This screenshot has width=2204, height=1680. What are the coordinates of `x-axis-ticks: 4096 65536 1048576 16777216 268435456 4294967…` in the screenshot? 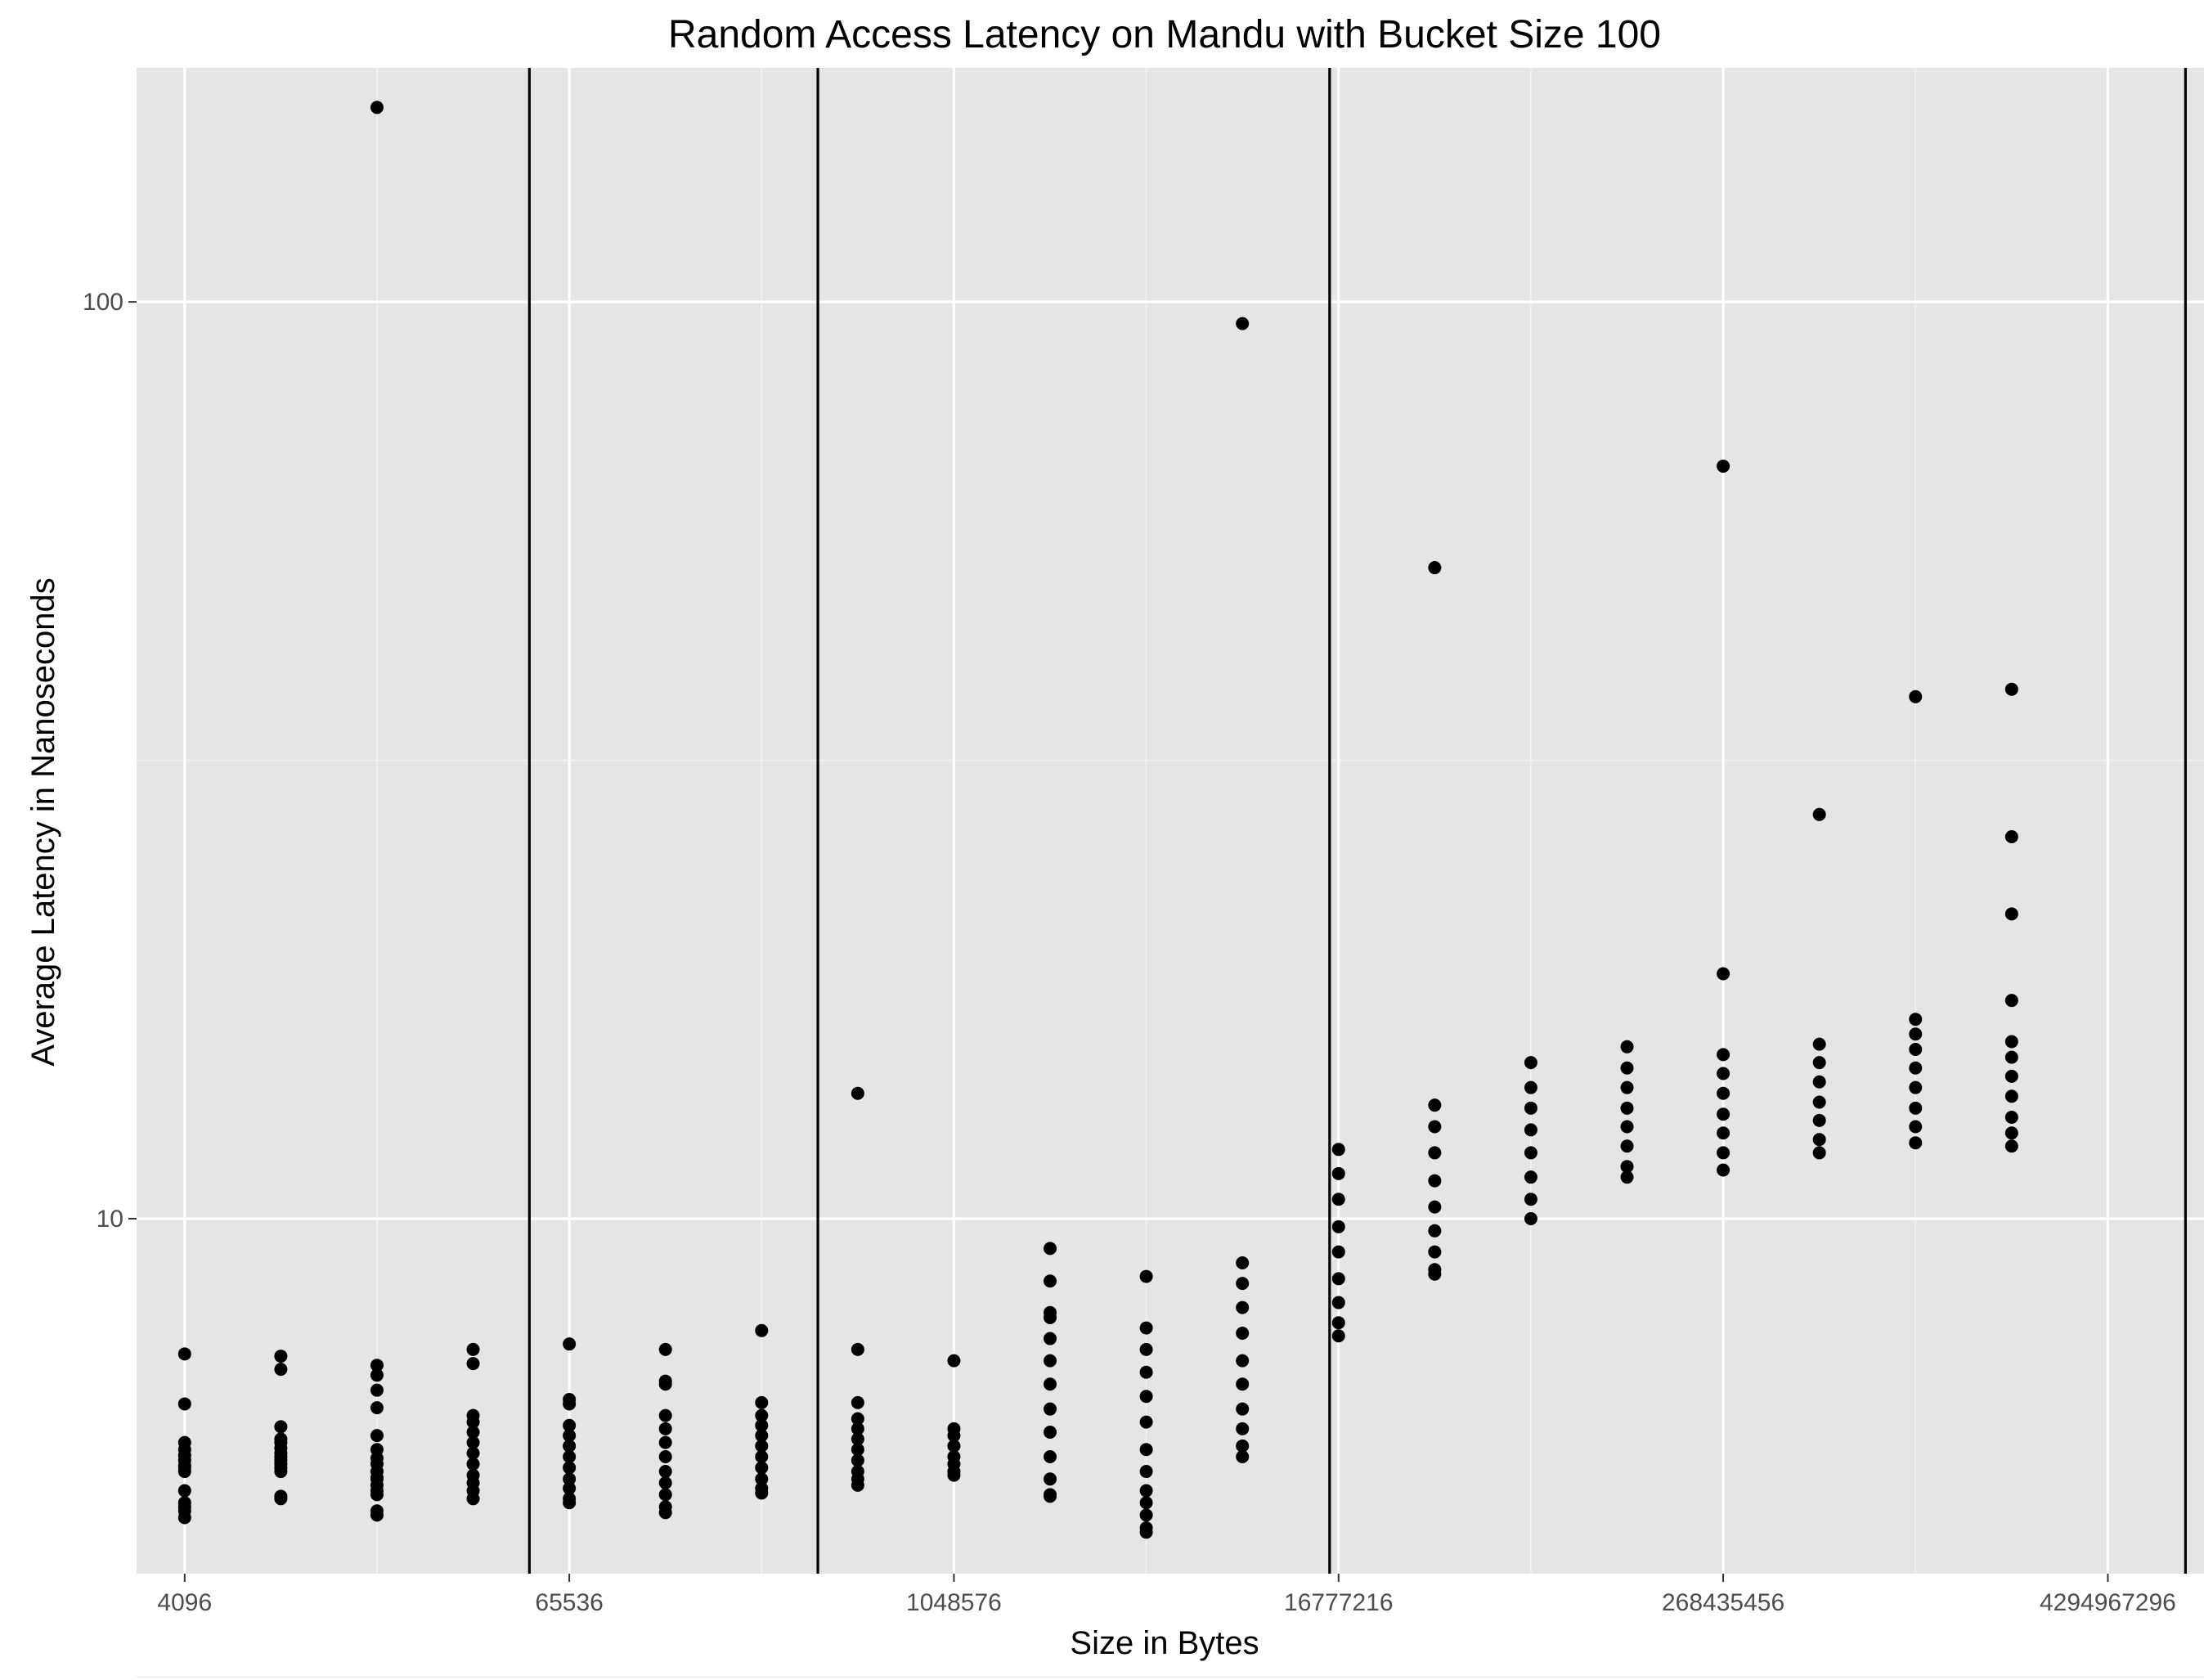 It's located at (1166, 1595).